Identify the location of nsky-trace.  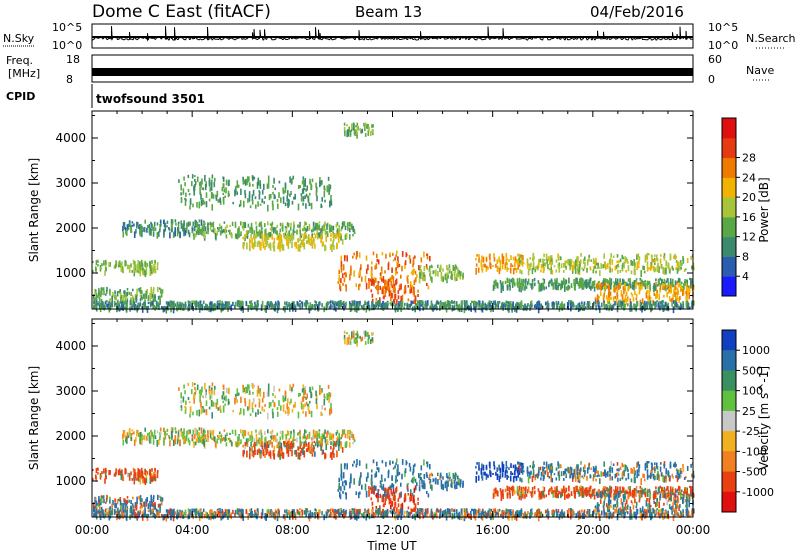
(392, 34).